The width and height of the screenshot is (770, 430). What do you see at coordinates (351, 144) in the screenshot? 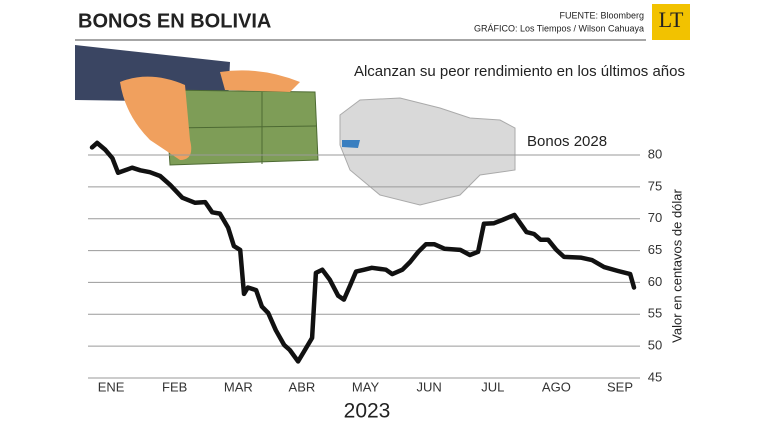
I see `map-lake` at bounding box center [351, 144].